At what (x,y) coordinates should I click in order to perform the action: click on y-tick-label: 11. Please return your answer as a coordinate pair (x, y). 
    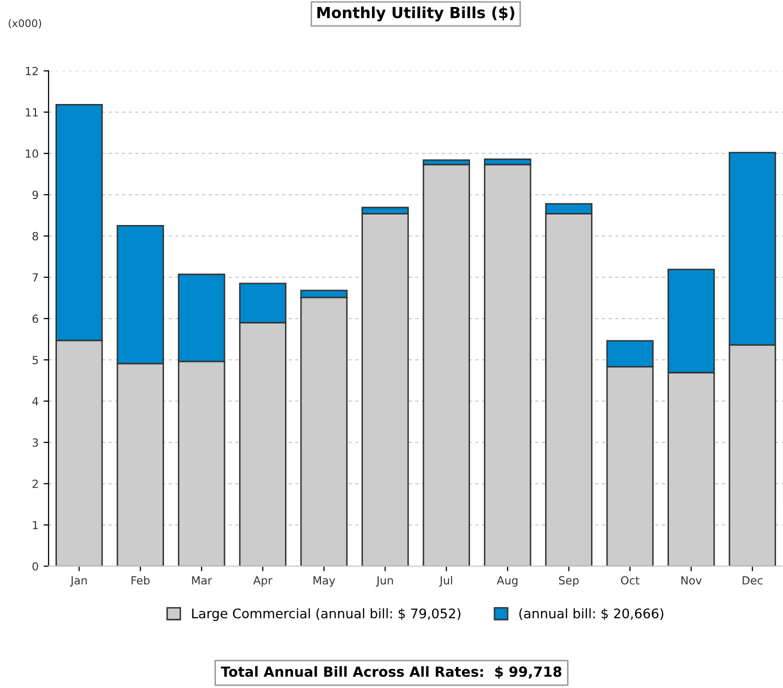
    Looking at the image, I should click on (32, 112).